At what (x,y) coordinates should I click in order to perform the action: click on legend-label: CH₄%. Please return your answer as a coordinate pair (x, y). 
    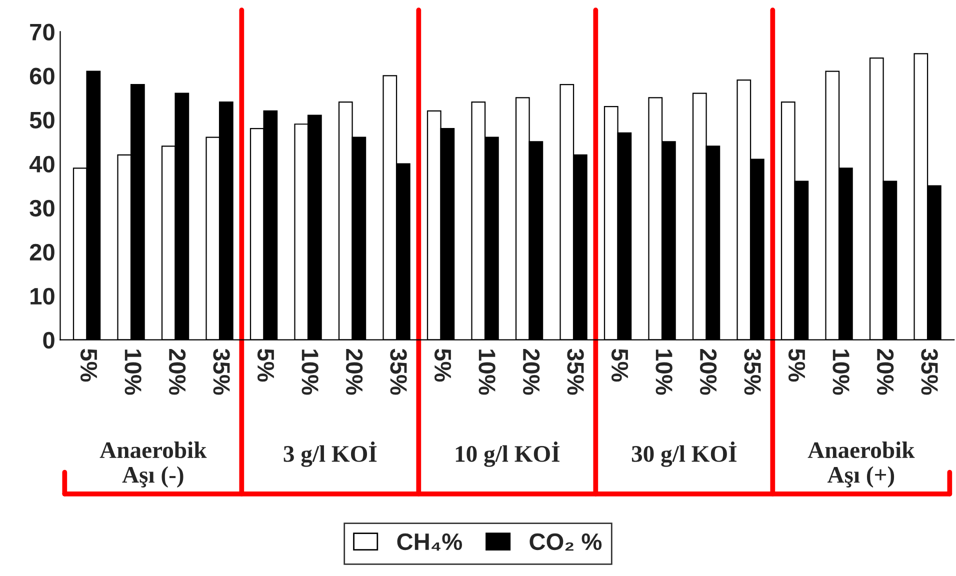
    Looking at the image, I should click on (429, 542).